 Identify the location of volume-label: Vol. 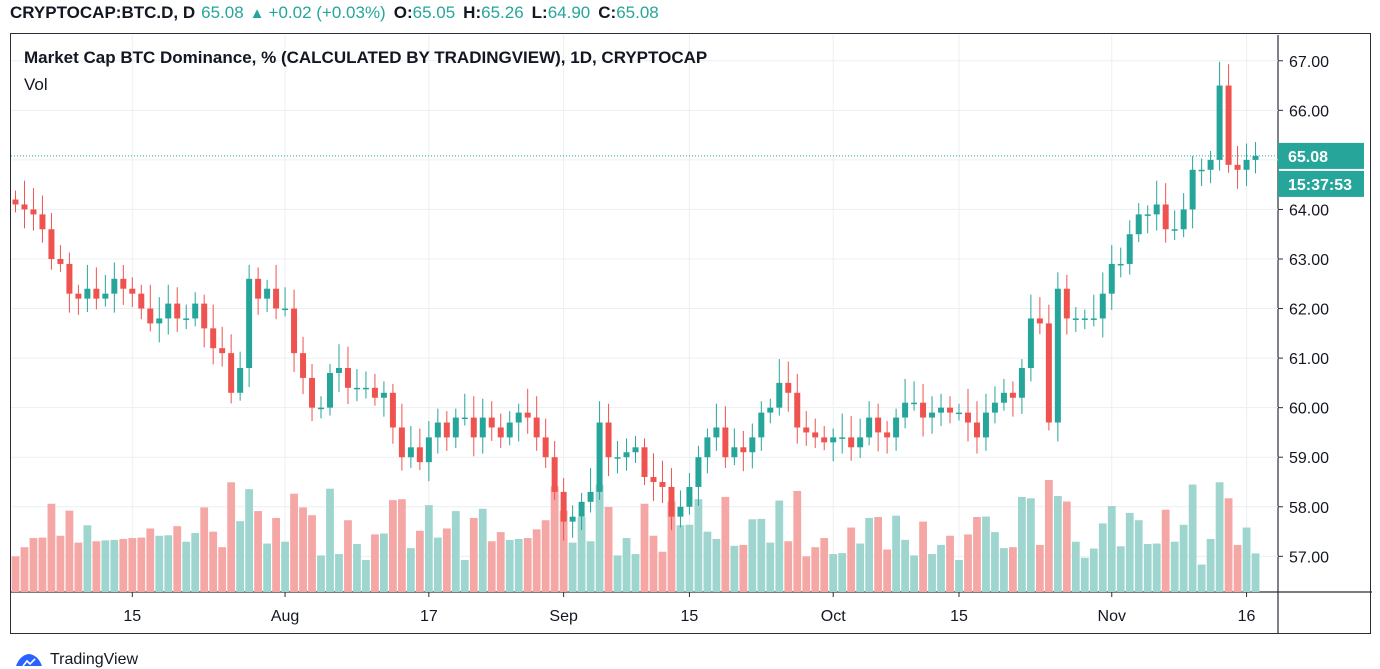
(36, 84).